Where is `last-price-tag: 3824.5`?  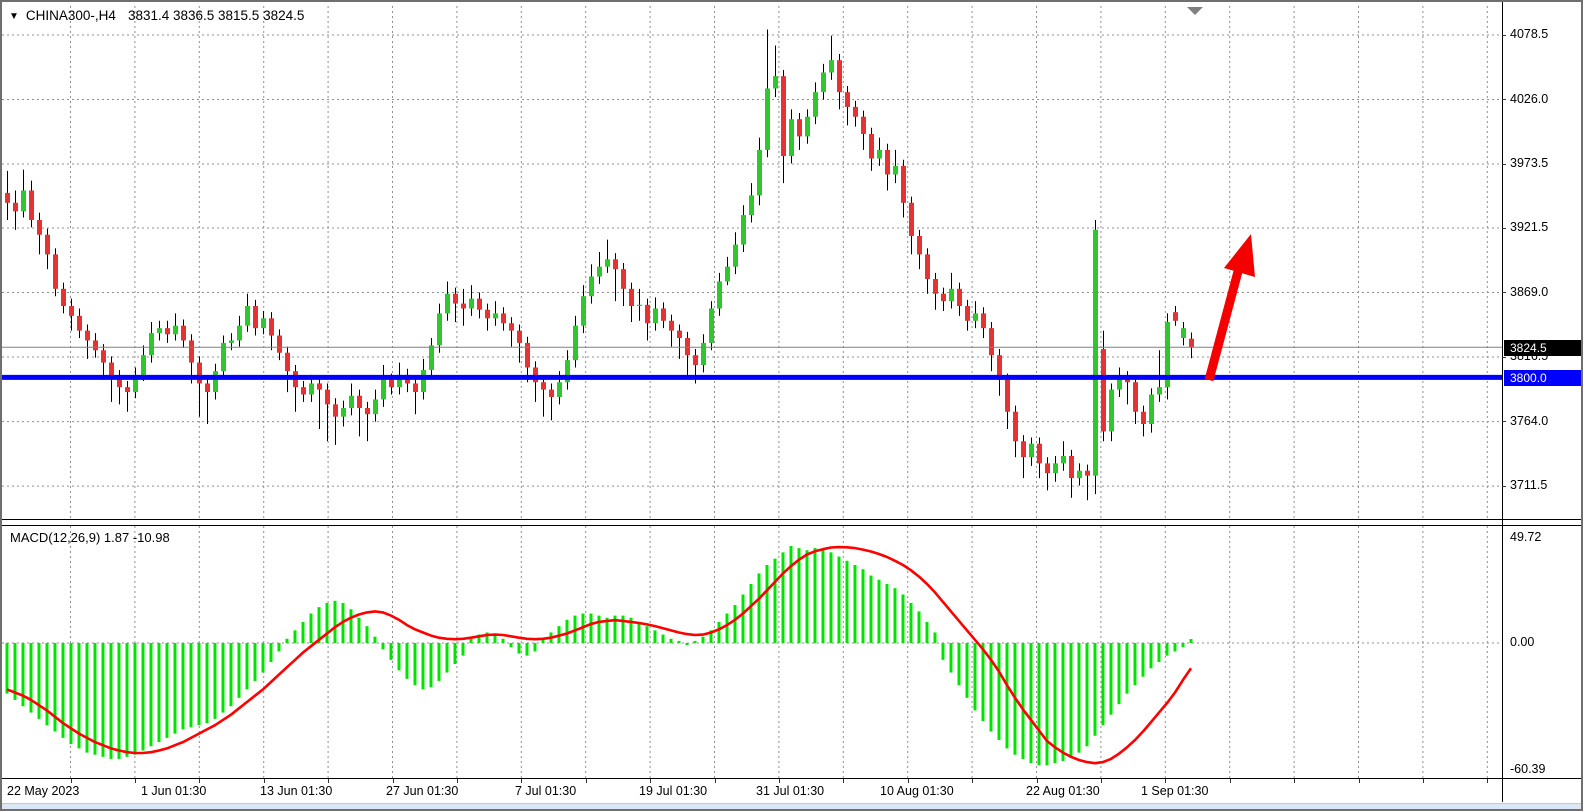
last-price-tag: 3824.5 is located at coordinates (1542, 348).